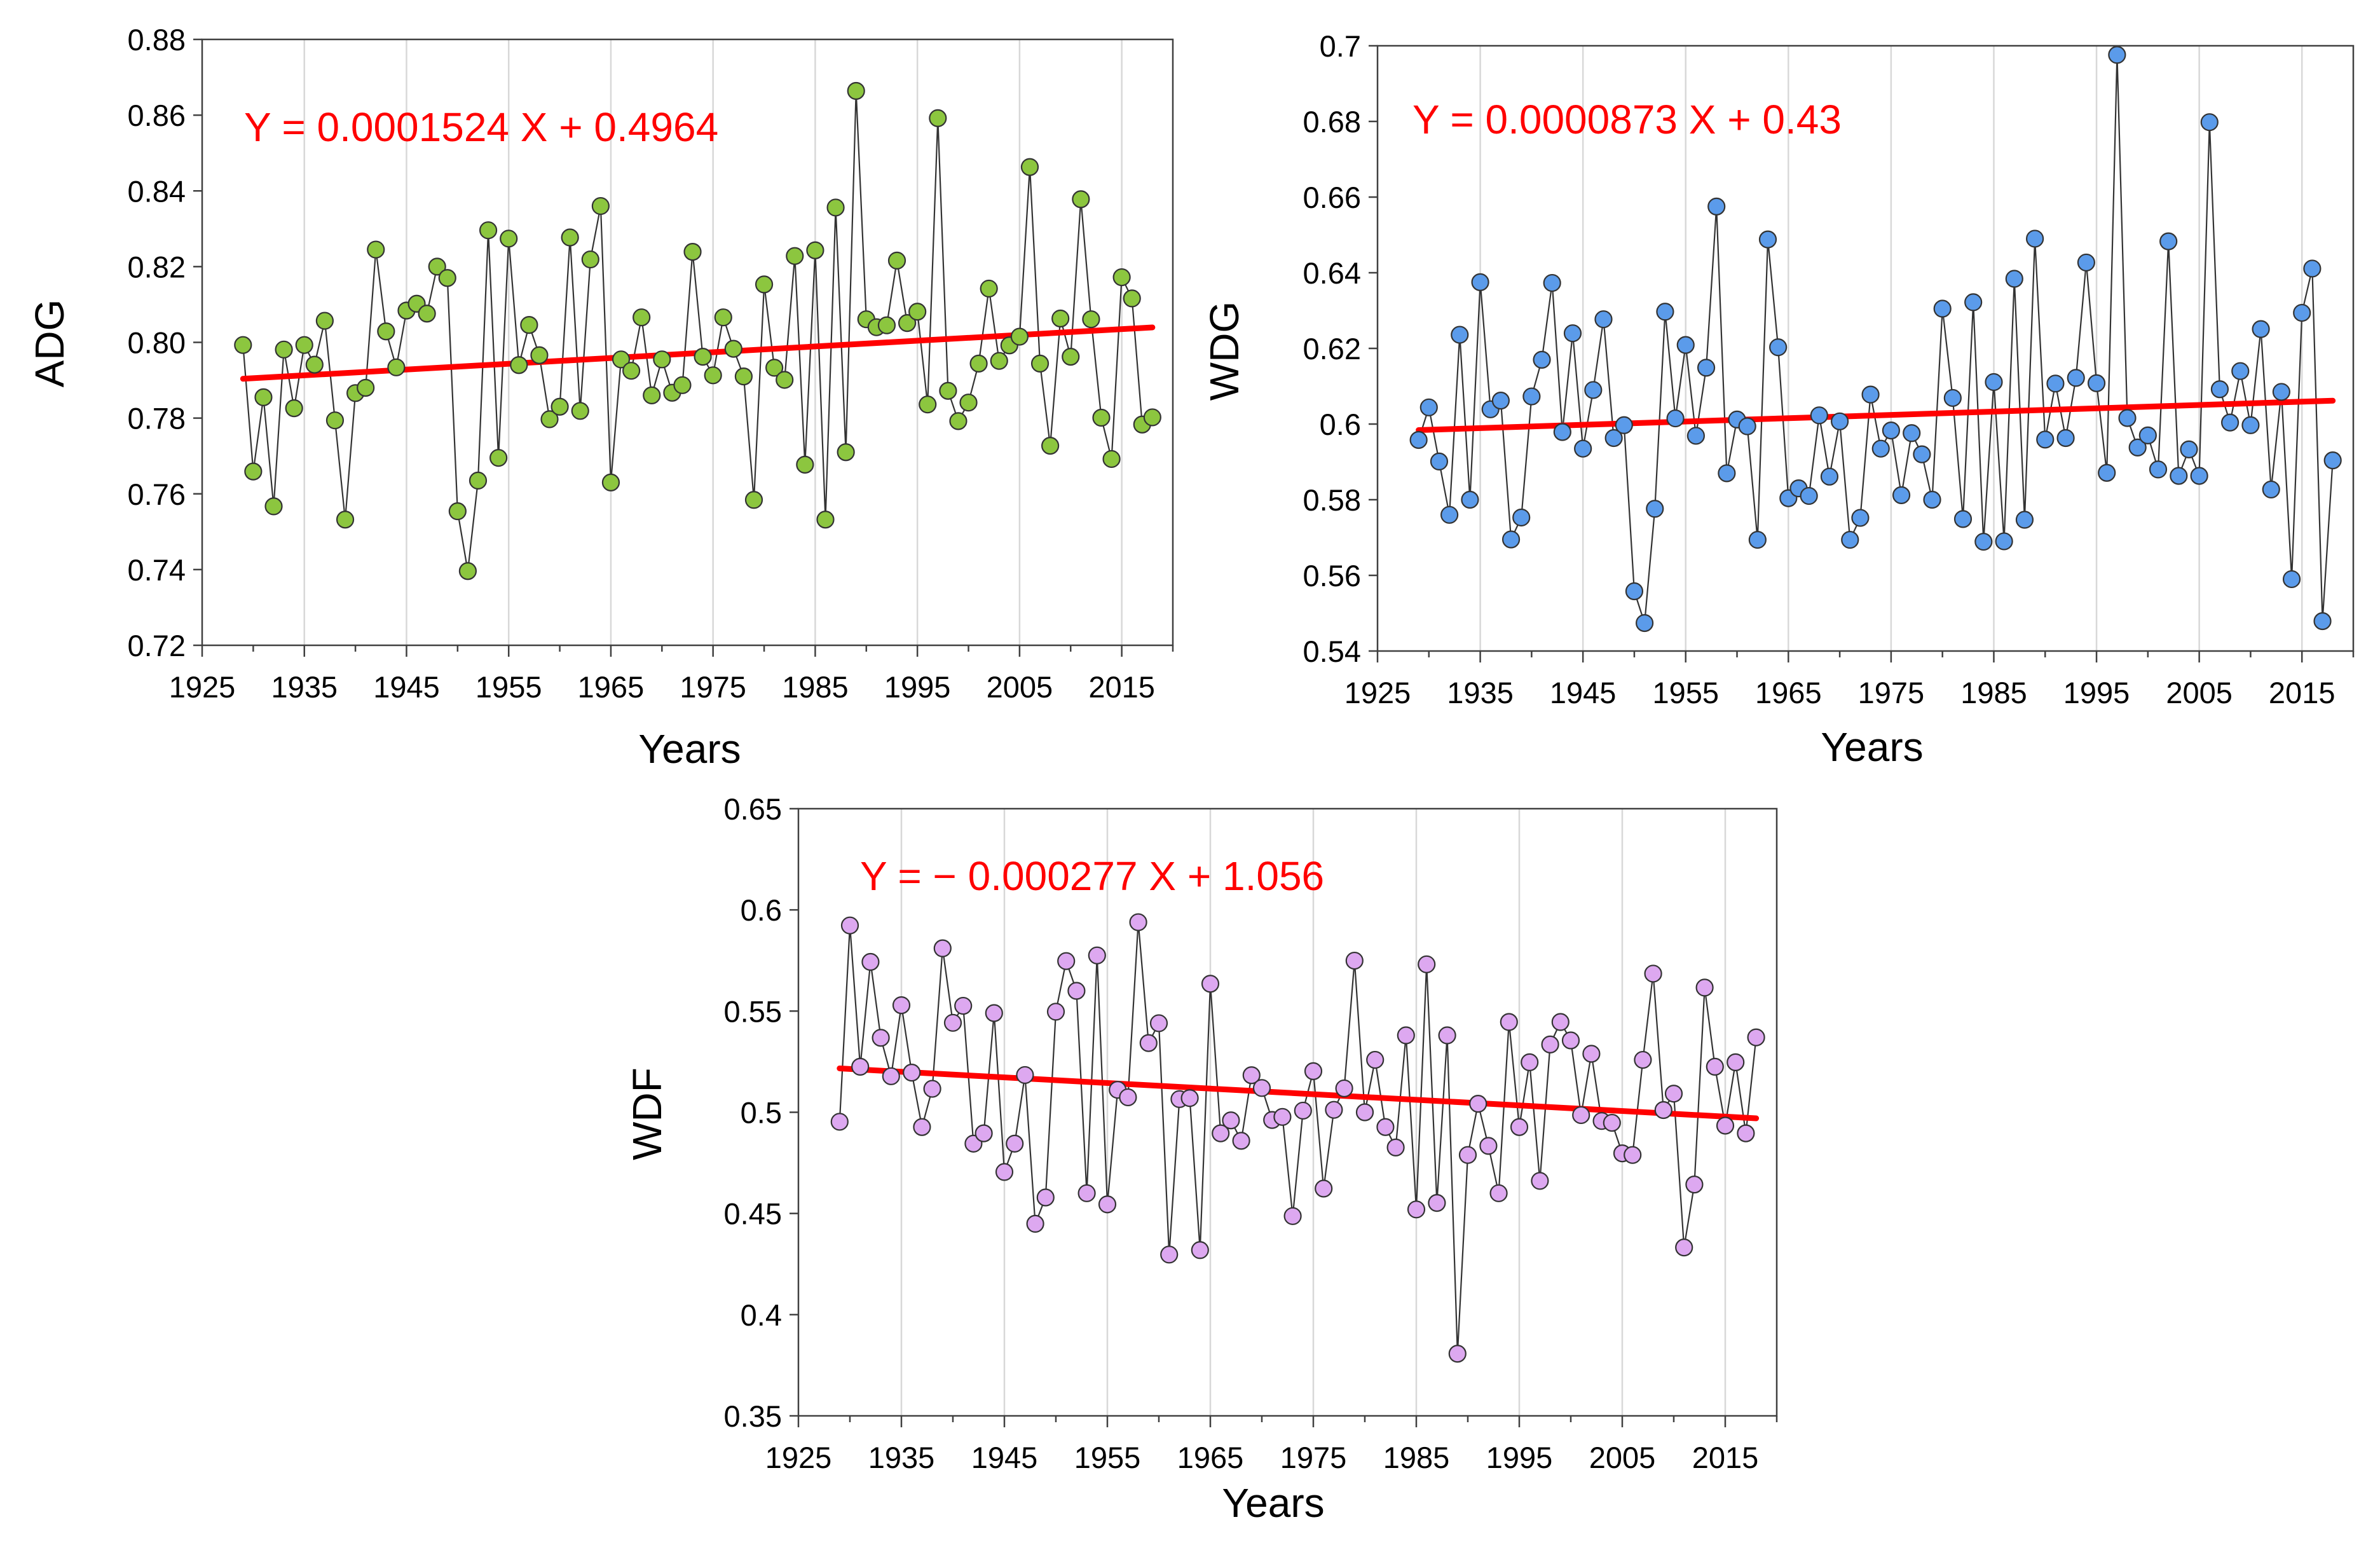 This screenshot has width=2380, height=1543. Describe the element at coordinates (1092, 876) in the screenshot. I see `wdf-trend-equation: Y = − 0.000277 X + 1.056` at that location.